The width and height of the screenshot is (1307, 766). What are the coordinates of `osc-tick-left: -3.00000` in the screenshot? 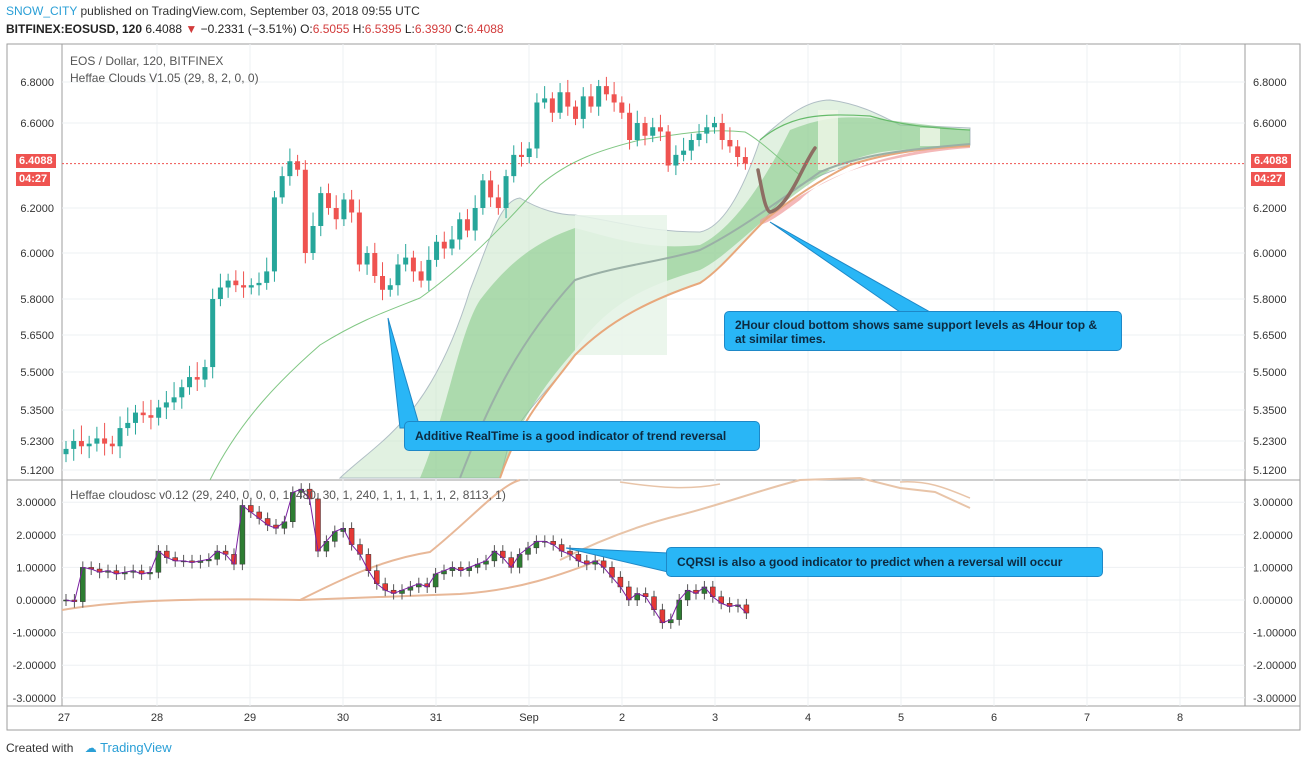 It's located at (34, 699).